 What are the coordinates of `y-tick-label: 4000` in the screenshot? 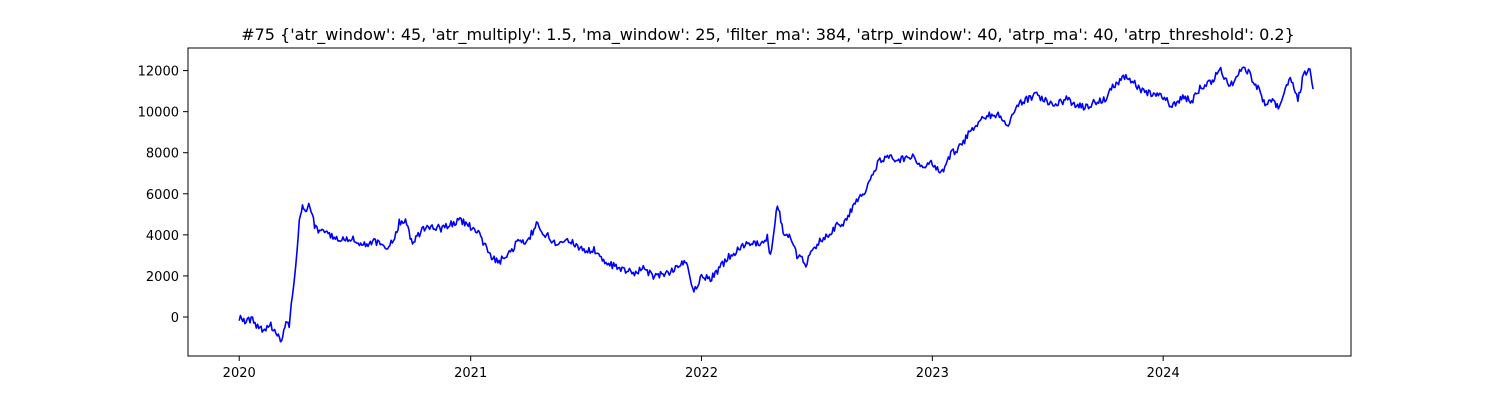 It's located at (162, 236).